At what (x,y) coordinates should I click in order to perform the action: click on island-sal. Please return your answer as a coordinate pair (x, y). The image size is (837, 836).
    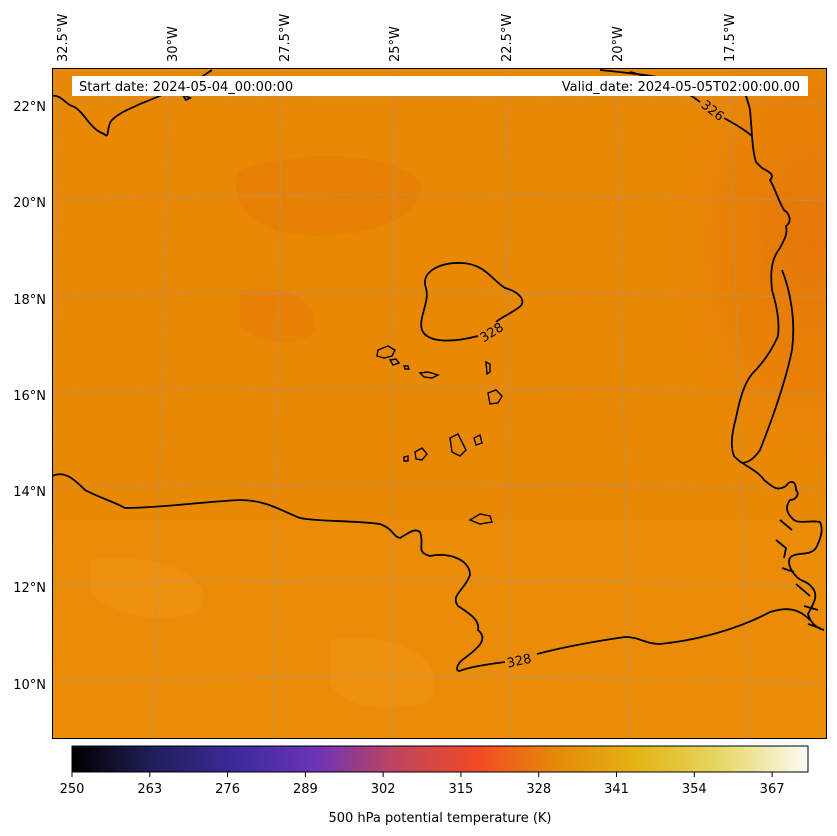
    Looking at the image, I should click on (488, 368).